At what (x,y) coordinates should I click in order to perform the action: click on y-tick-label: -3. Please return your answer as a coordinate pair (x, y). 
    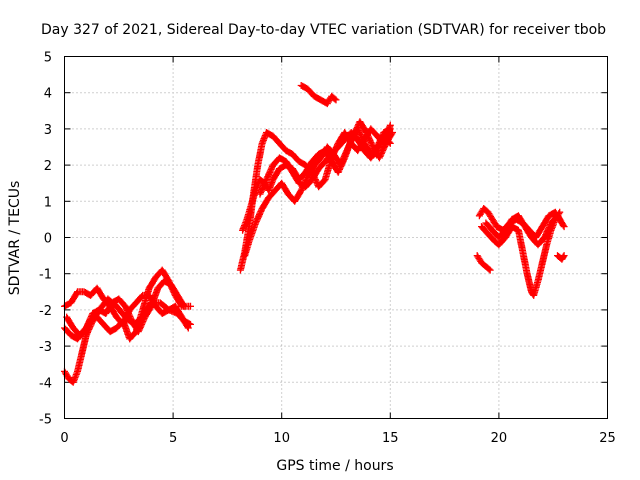
    Looking at the image, I should click on (45, 347).